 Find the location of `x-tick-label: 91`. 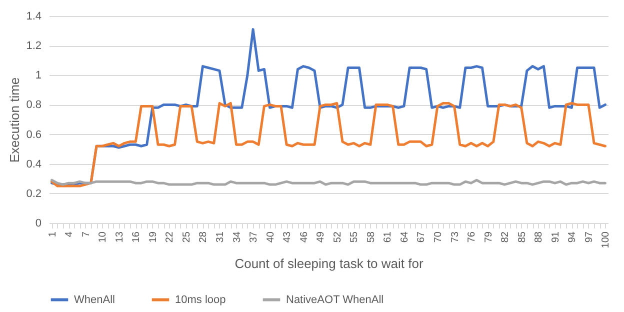

x-tick-label: 91 is located at coordinates (556, 237).